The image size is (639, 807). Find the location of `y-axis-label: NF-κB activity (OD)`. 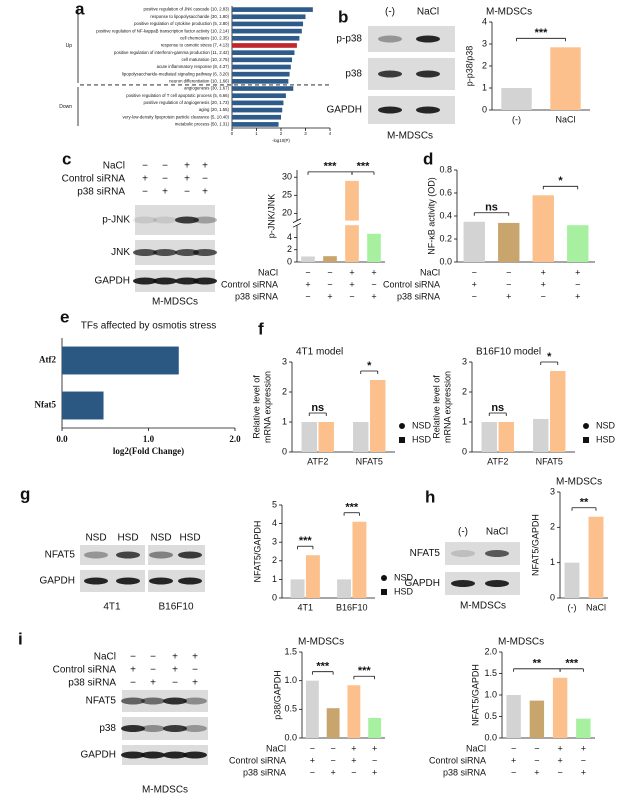

y-axis-label: NF-κB activity (OD) is located at coordinates (431, 216).